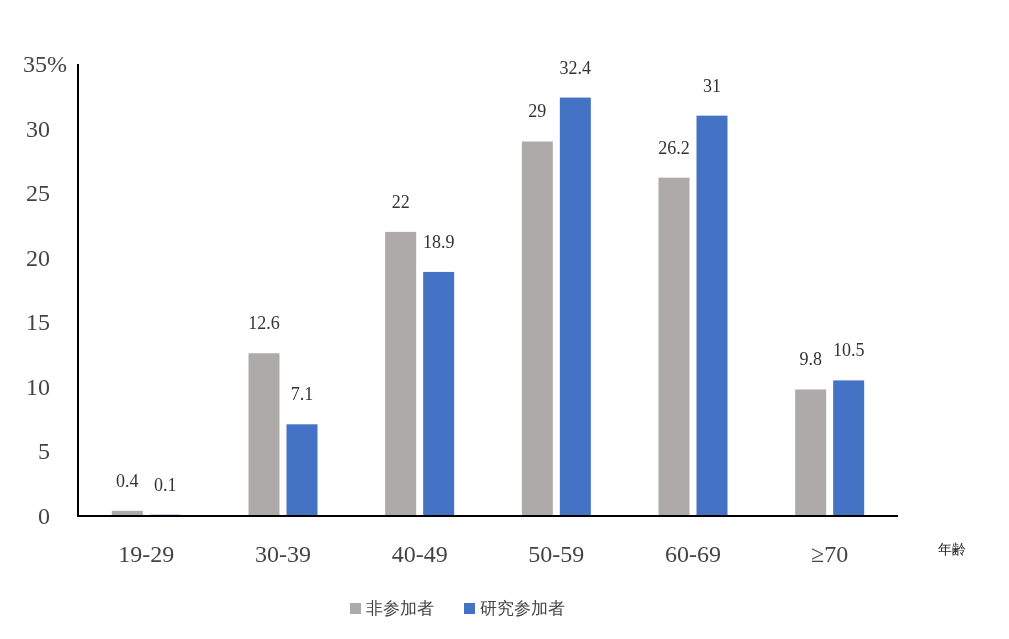 This screenshot has height=639, width=1009. I want to click on data-label: 29, so click(537, 111).